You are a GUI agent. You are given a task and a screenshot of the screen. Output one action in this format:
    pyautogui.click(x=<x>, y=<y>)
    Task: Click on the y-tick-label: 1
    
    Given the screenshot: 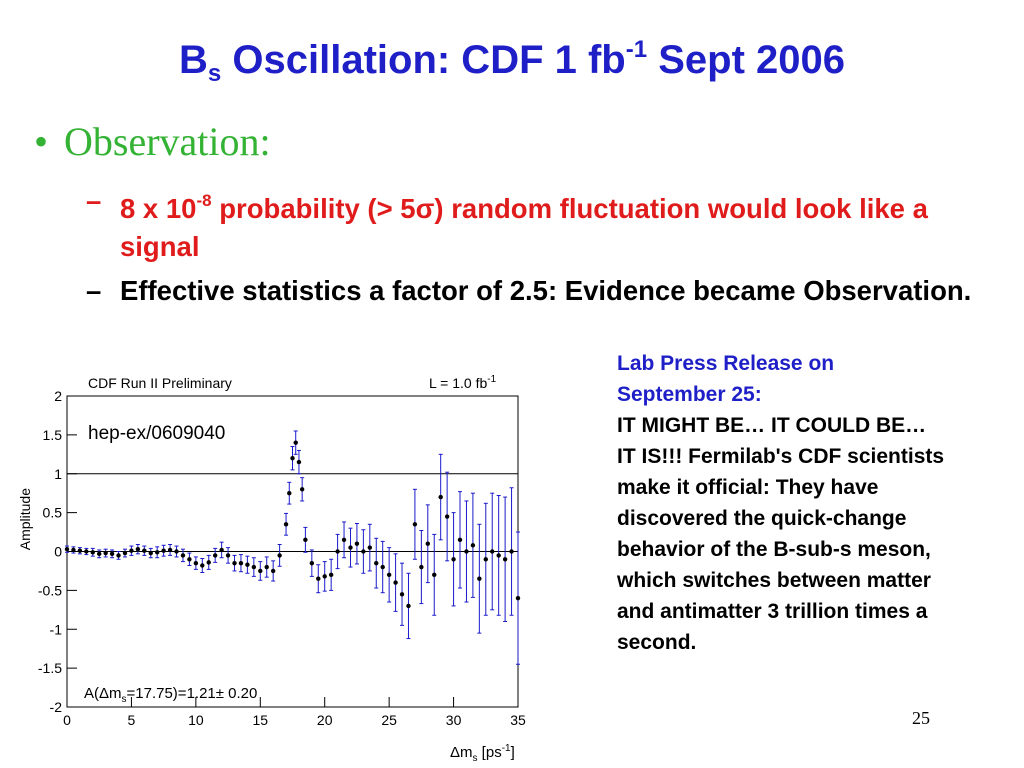 What is the action you would take?
    pyautogui.click(x=58, y=474)
    